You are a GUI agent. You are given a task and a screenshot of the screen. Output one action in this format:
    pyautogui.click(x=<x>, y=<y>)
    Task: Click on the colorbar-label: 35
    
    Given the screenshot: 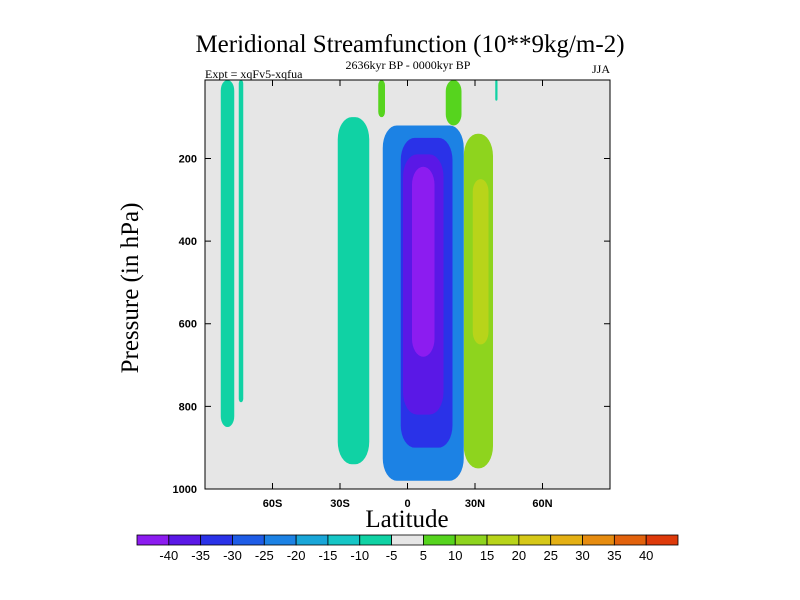 What is the action you would take?
    pyautogui.click(x=614, y=555)
    